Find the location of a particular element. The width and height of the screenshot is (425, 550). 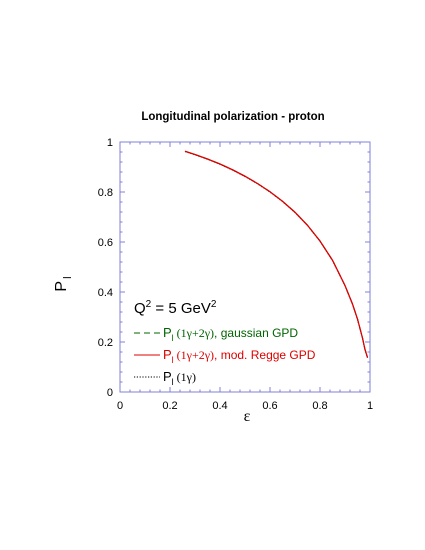

x-tick-label: 0.2 is located at coordinates (169, 406).